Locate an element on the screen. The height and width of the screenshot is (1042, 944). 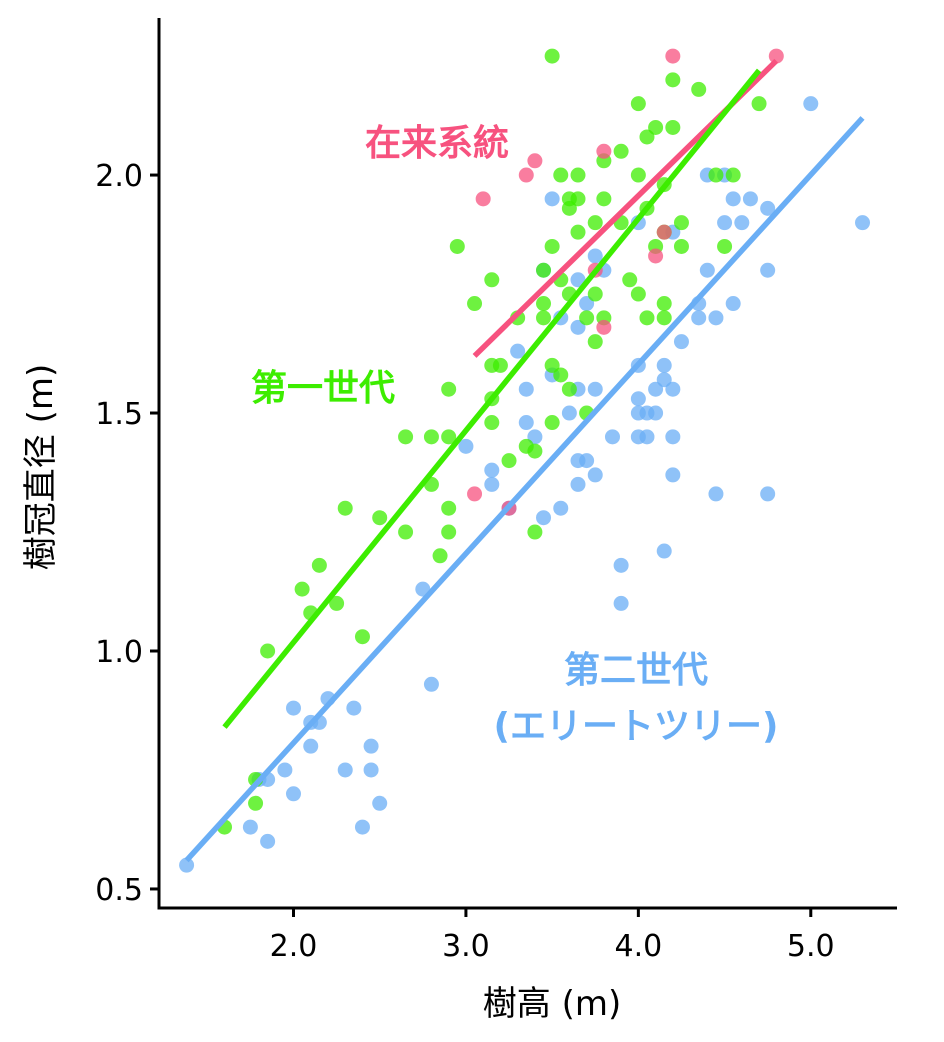
series-label: 第一世代 is located at coordinates (323, 388).